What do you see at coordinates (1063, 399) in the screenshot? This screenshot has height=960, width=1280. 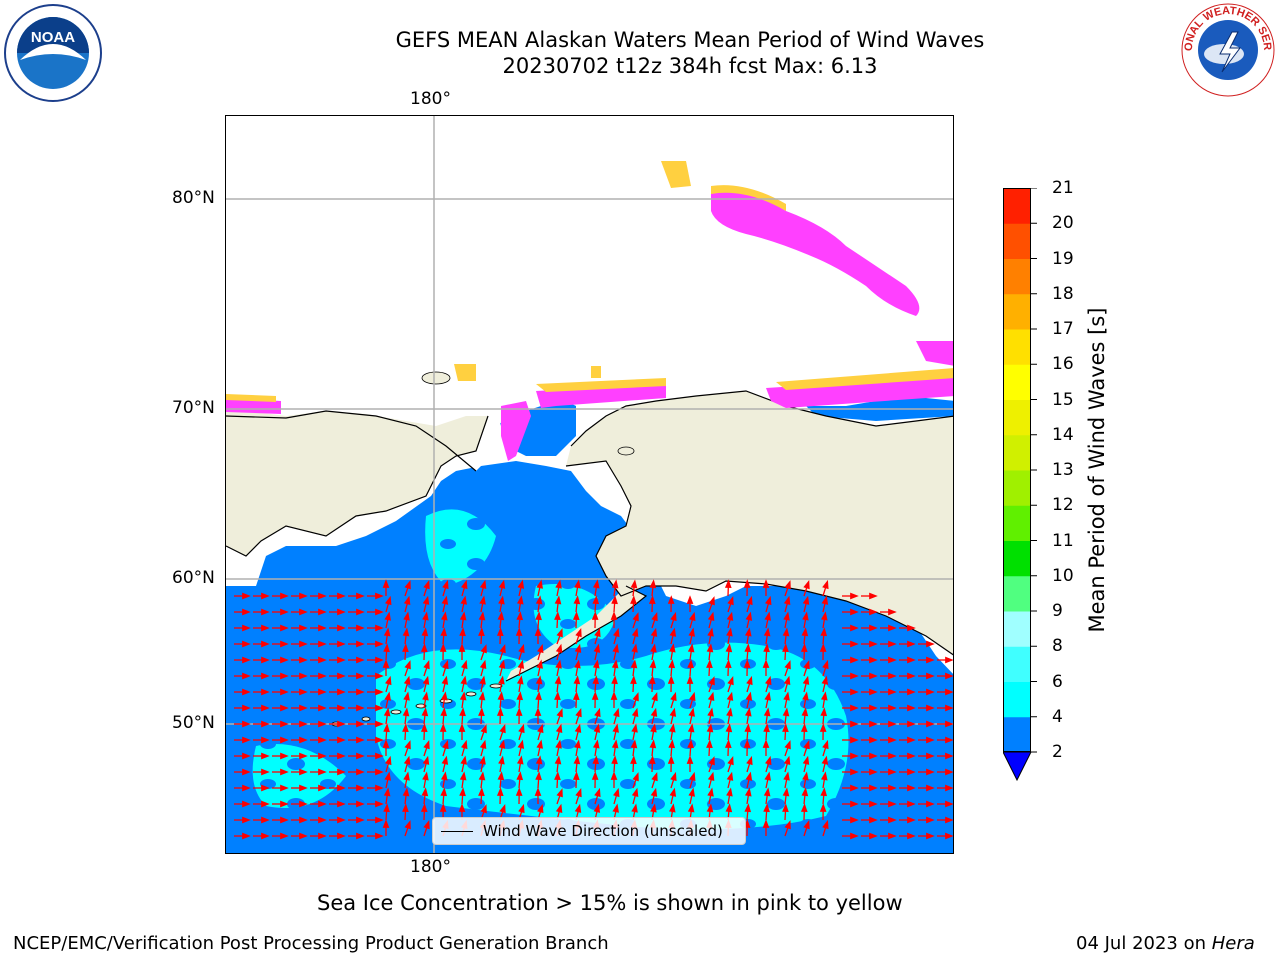 I see `colorbar-tick-label: 15` at bounding box center [1063, 399].